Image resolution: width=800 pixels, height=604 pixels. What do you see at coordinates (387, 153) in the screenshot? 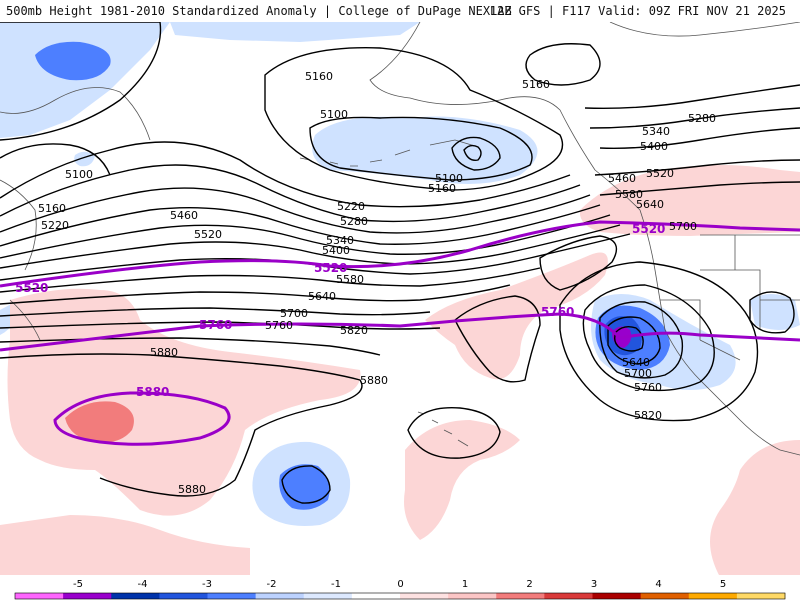
I see `coast-aleutians` at bounding box center [387, 153].